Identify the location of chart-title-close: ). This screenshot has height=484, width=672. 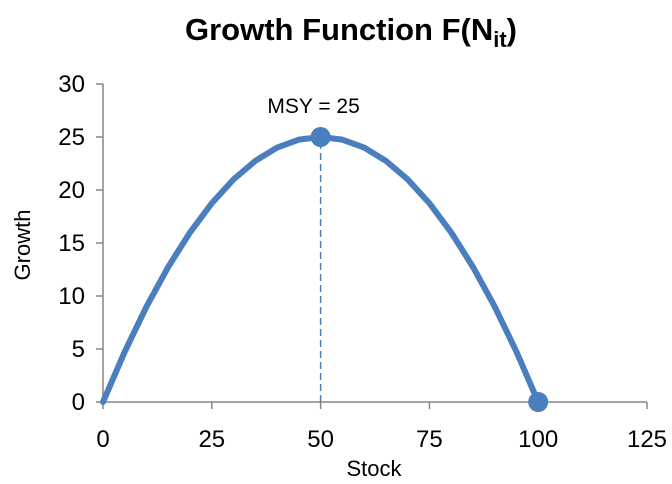
(512, 29).